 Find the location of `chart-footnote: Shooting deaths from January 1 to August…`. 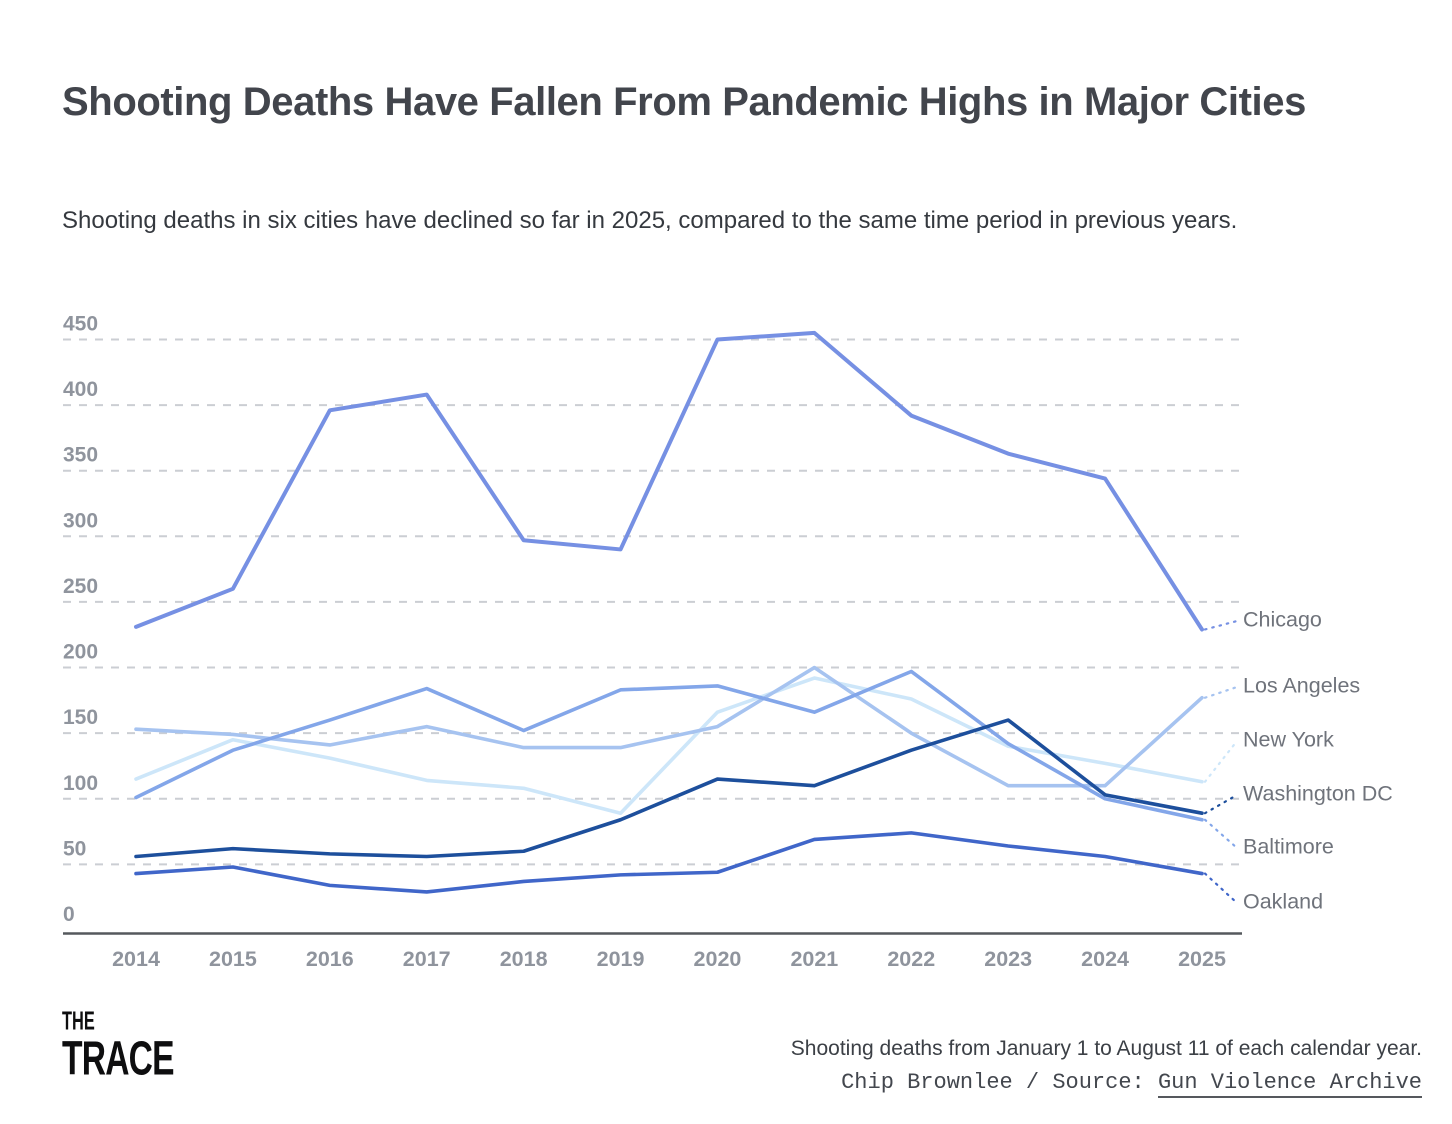

chart-footnote: Shooting deaths from January 1 to August… is located at coordinates (1106, 1048).